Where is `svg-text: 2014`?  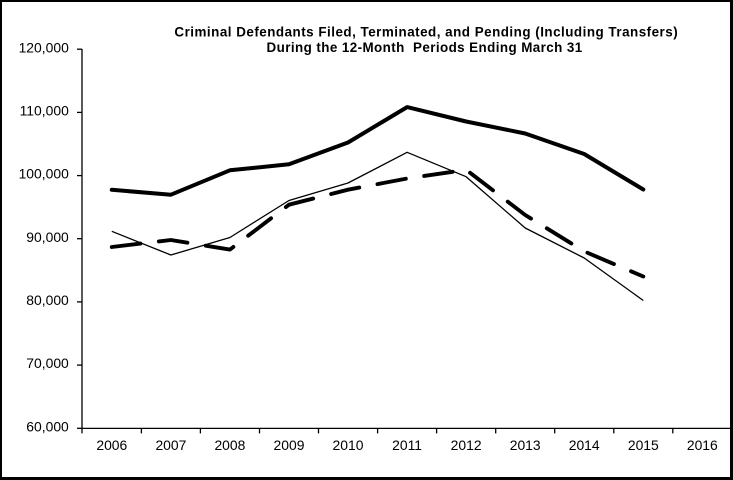
svg-text: 2014 is located at coordinates (584, 445).